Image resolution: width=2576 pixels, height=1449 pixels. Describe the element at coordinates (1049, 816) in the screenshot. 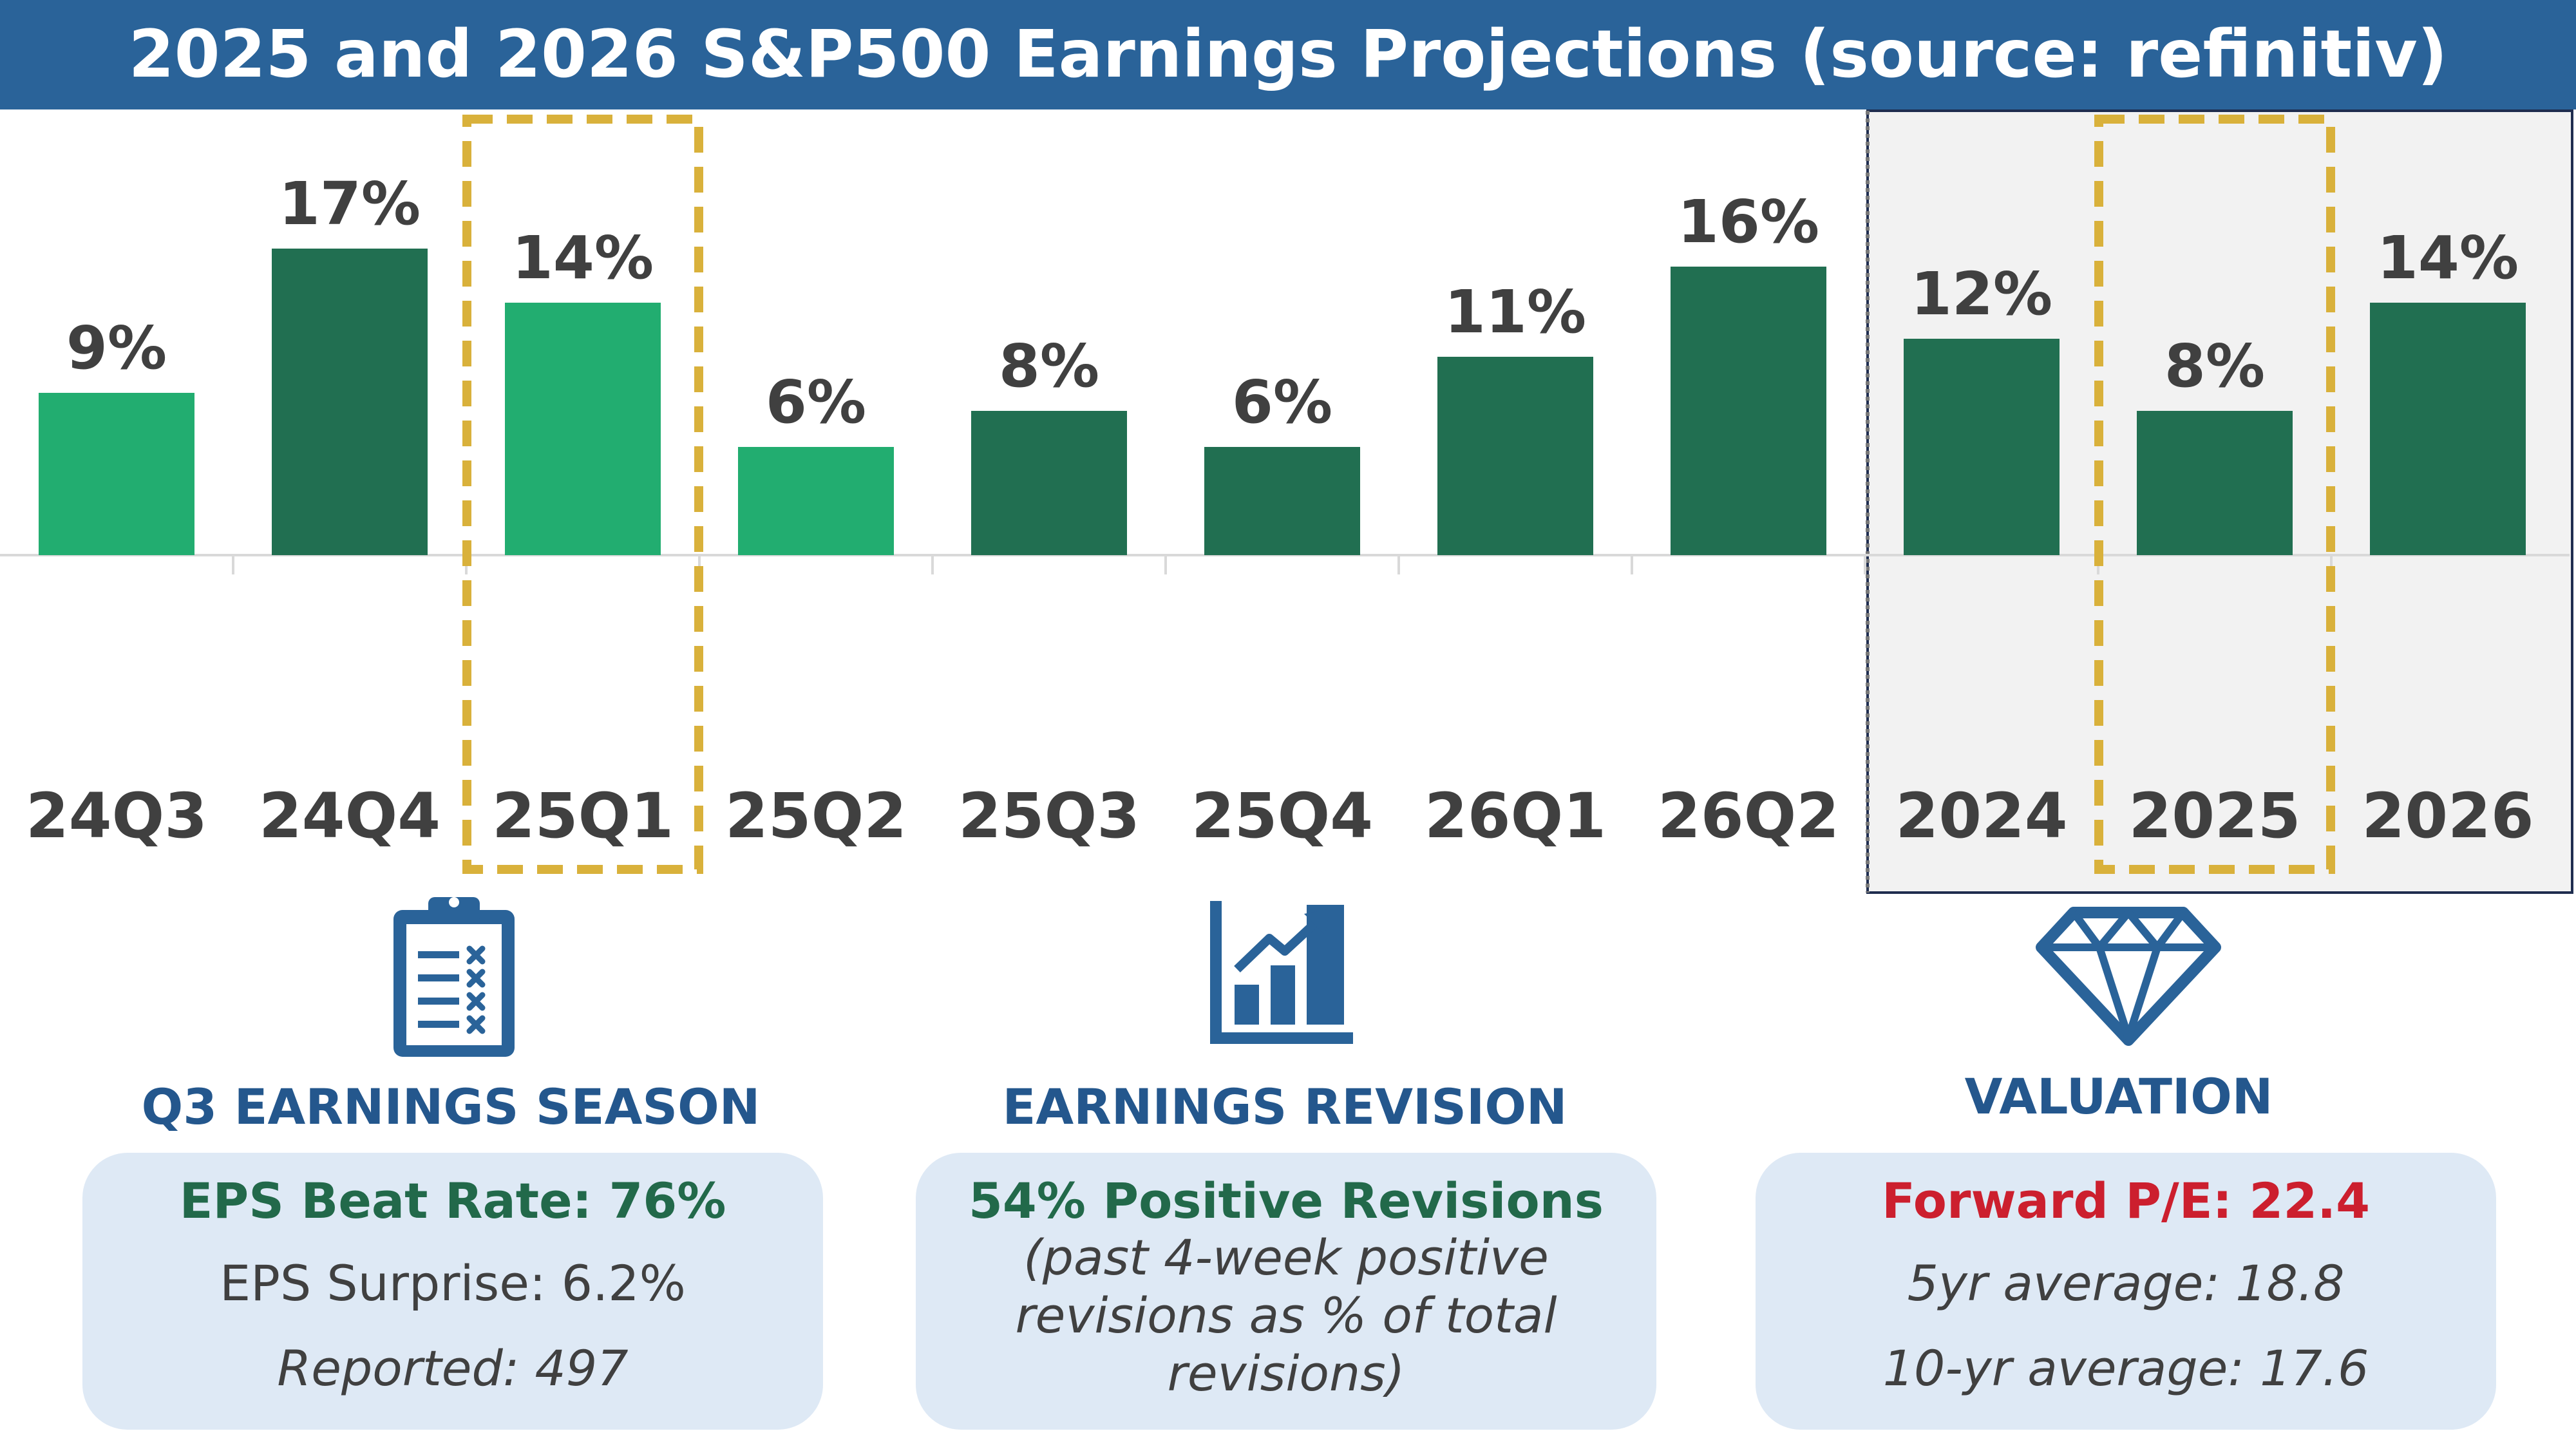

I see `category-label: 25Q3` at that location.